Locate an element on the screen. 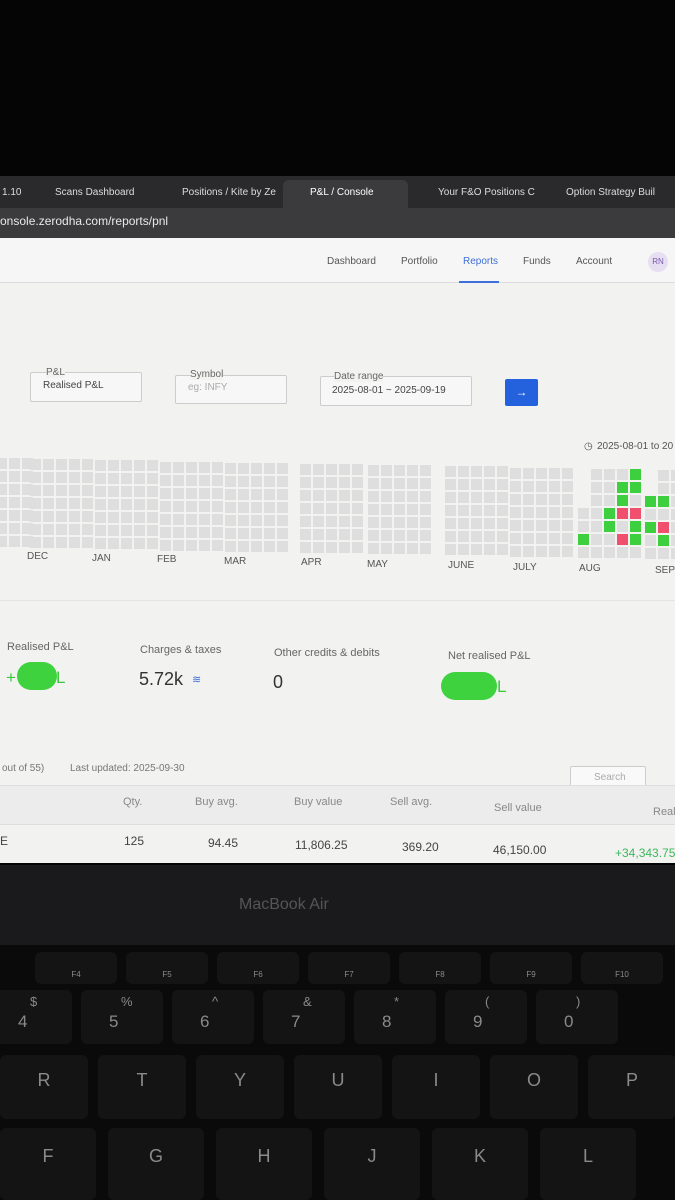 Image resolution: width=675 pixels, height=1200 pixels. tab: P&L / Console is located at coordinates (342, 192).